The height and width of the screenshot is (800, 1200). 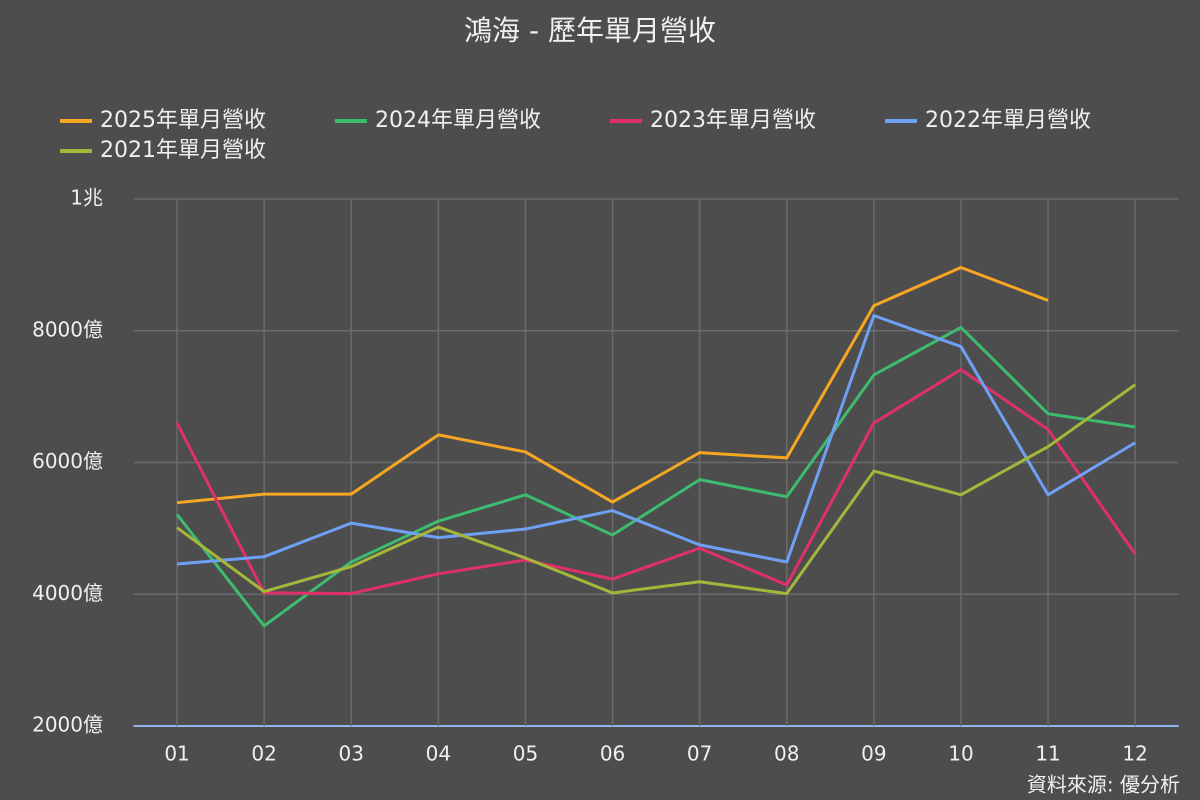 What do you see at coordinates (590, 30) in the screenshot?
I see `chart-title: 鴻海 - 歷年單月營收` at bounding box center [590, 30].